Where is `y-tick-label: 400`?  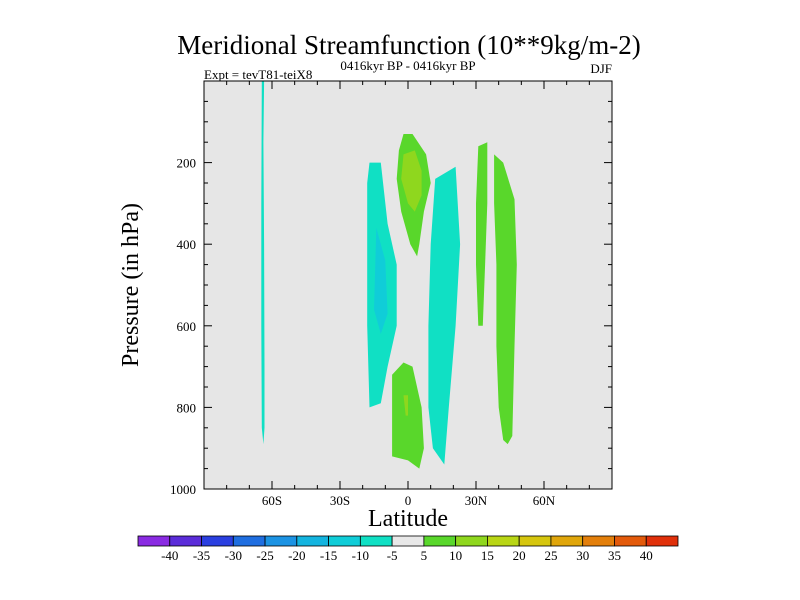 y-tick-label: 400 is located at coordinates (187, 244).